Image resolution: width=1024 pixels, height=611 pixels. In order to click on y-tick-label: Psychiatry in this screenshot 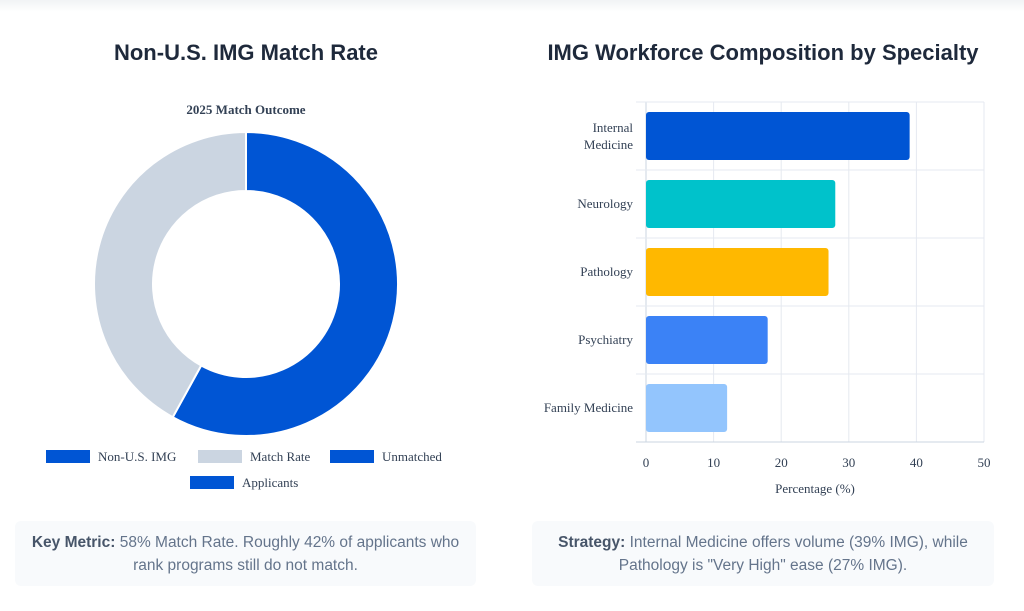, I will do `click(605, 339)`.